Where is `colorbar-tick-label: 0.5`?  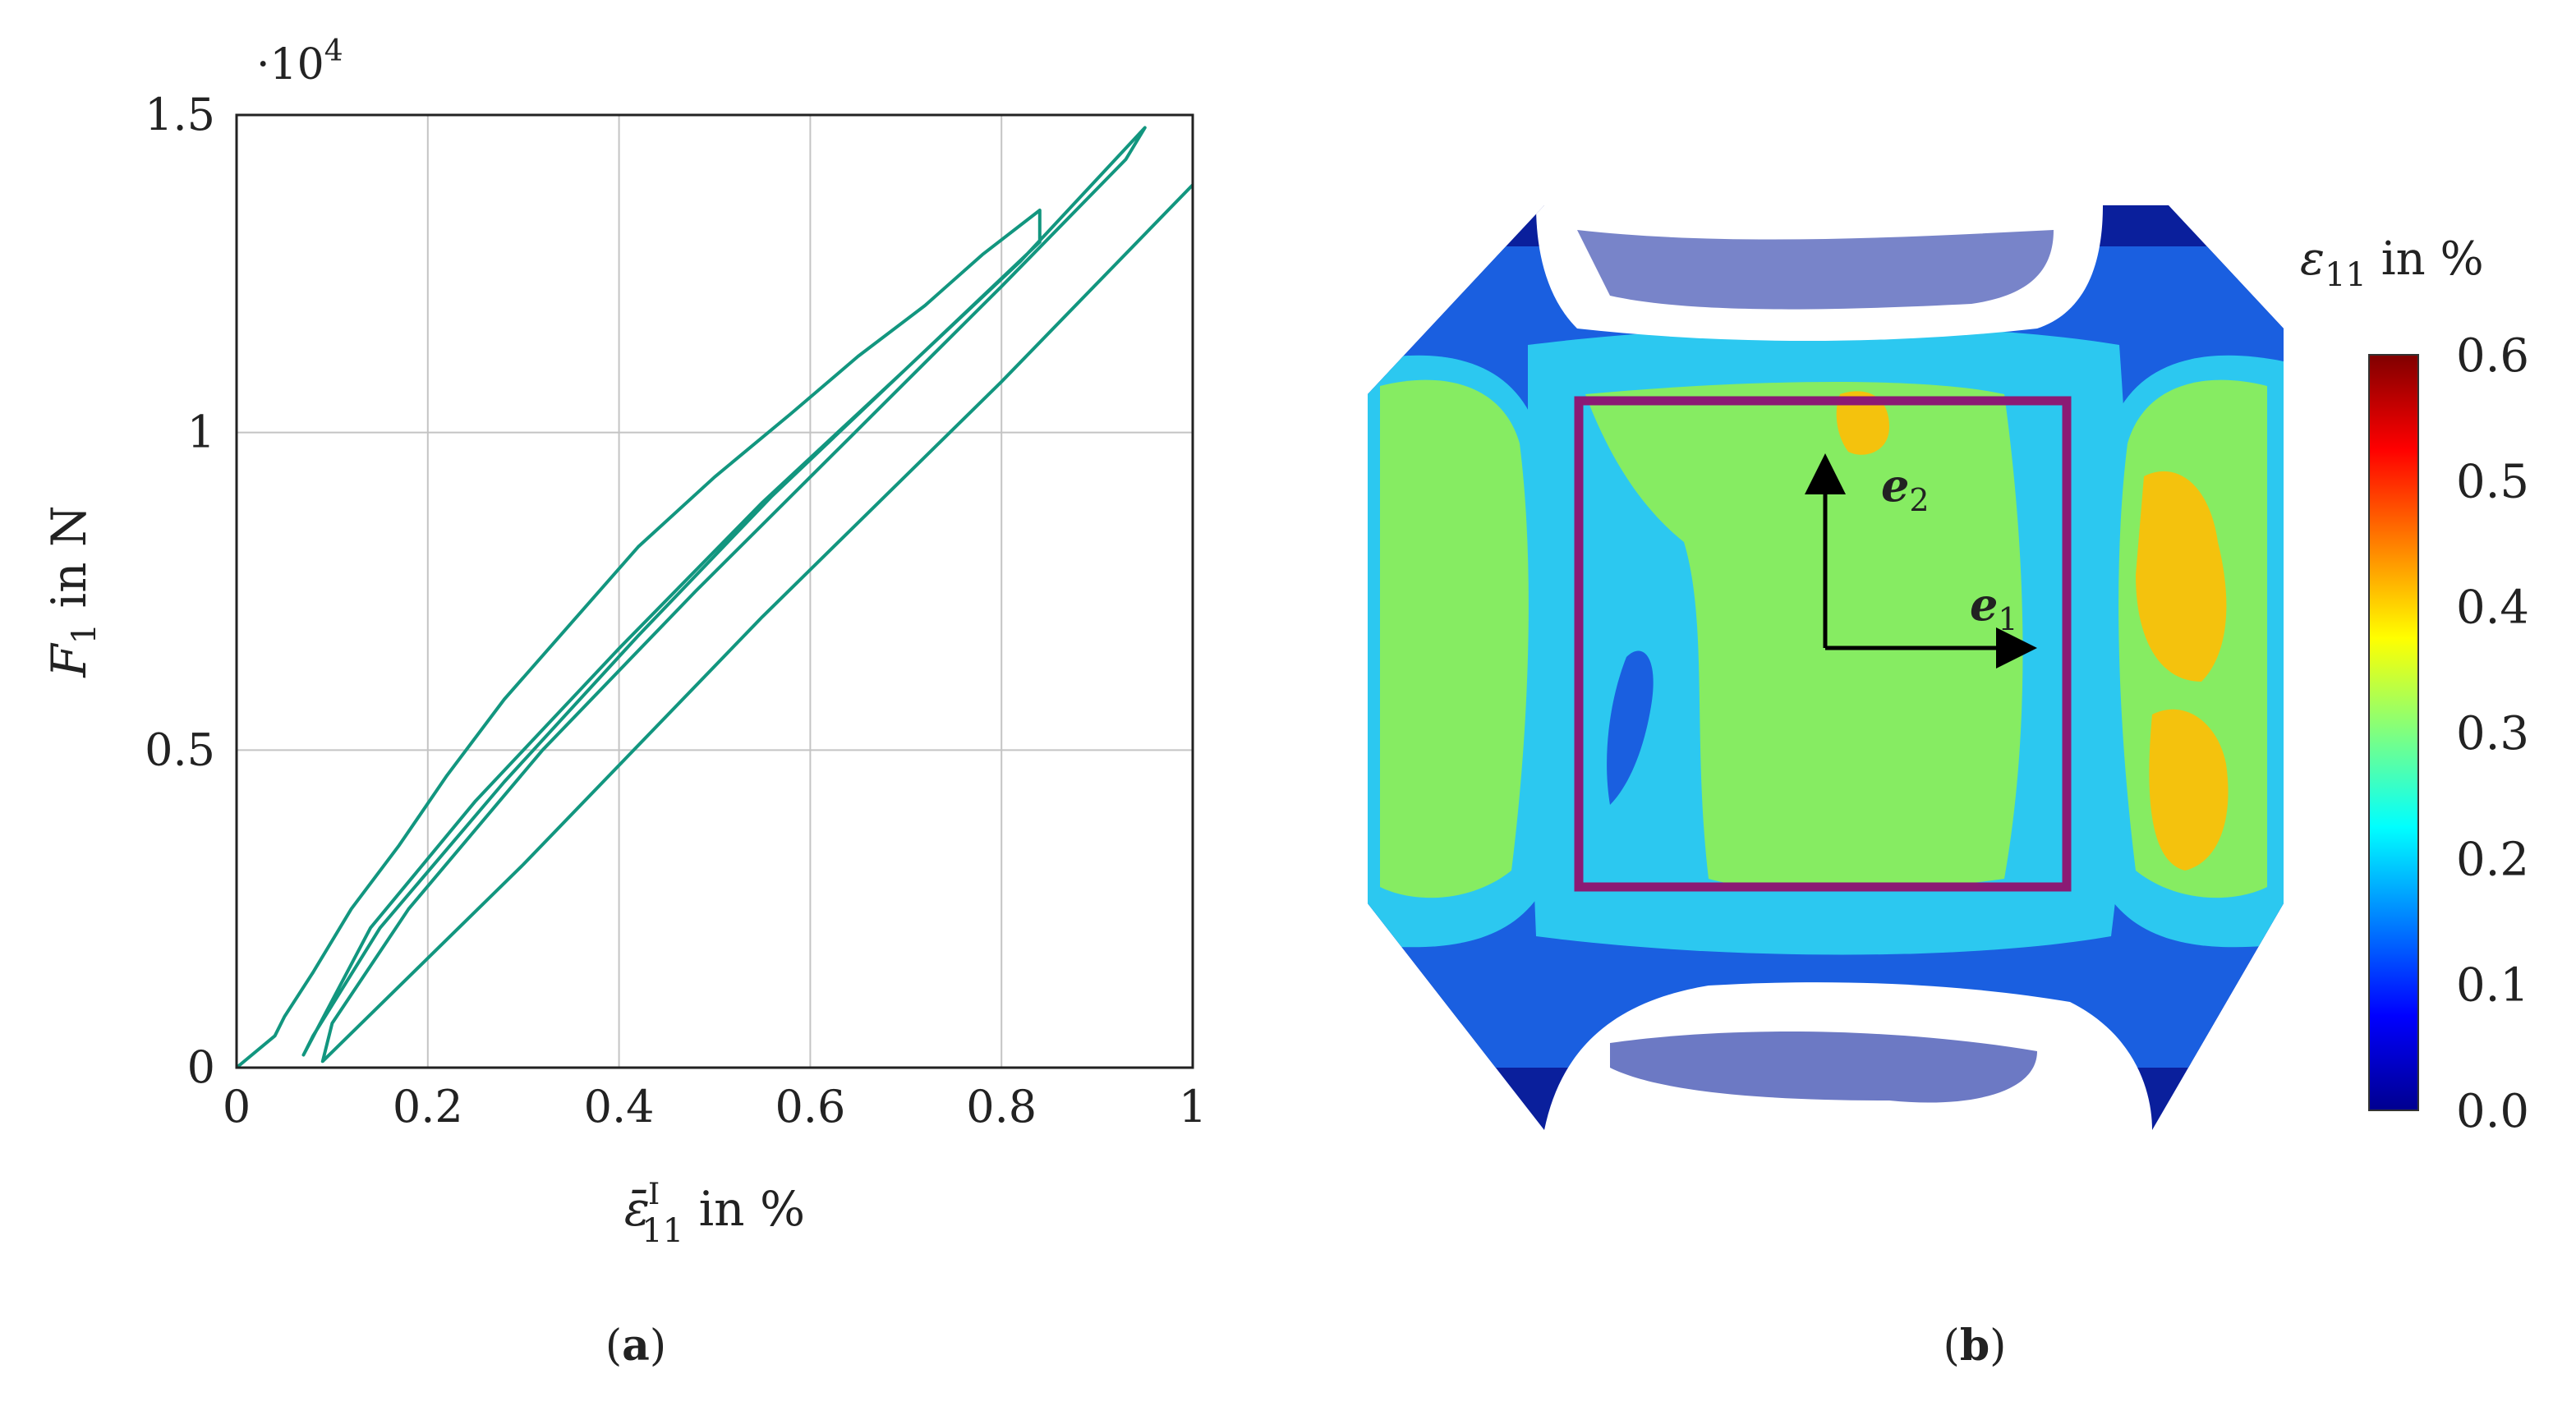 colorbar-tick-label: 0.5 is located at coordinates (2492, 481).